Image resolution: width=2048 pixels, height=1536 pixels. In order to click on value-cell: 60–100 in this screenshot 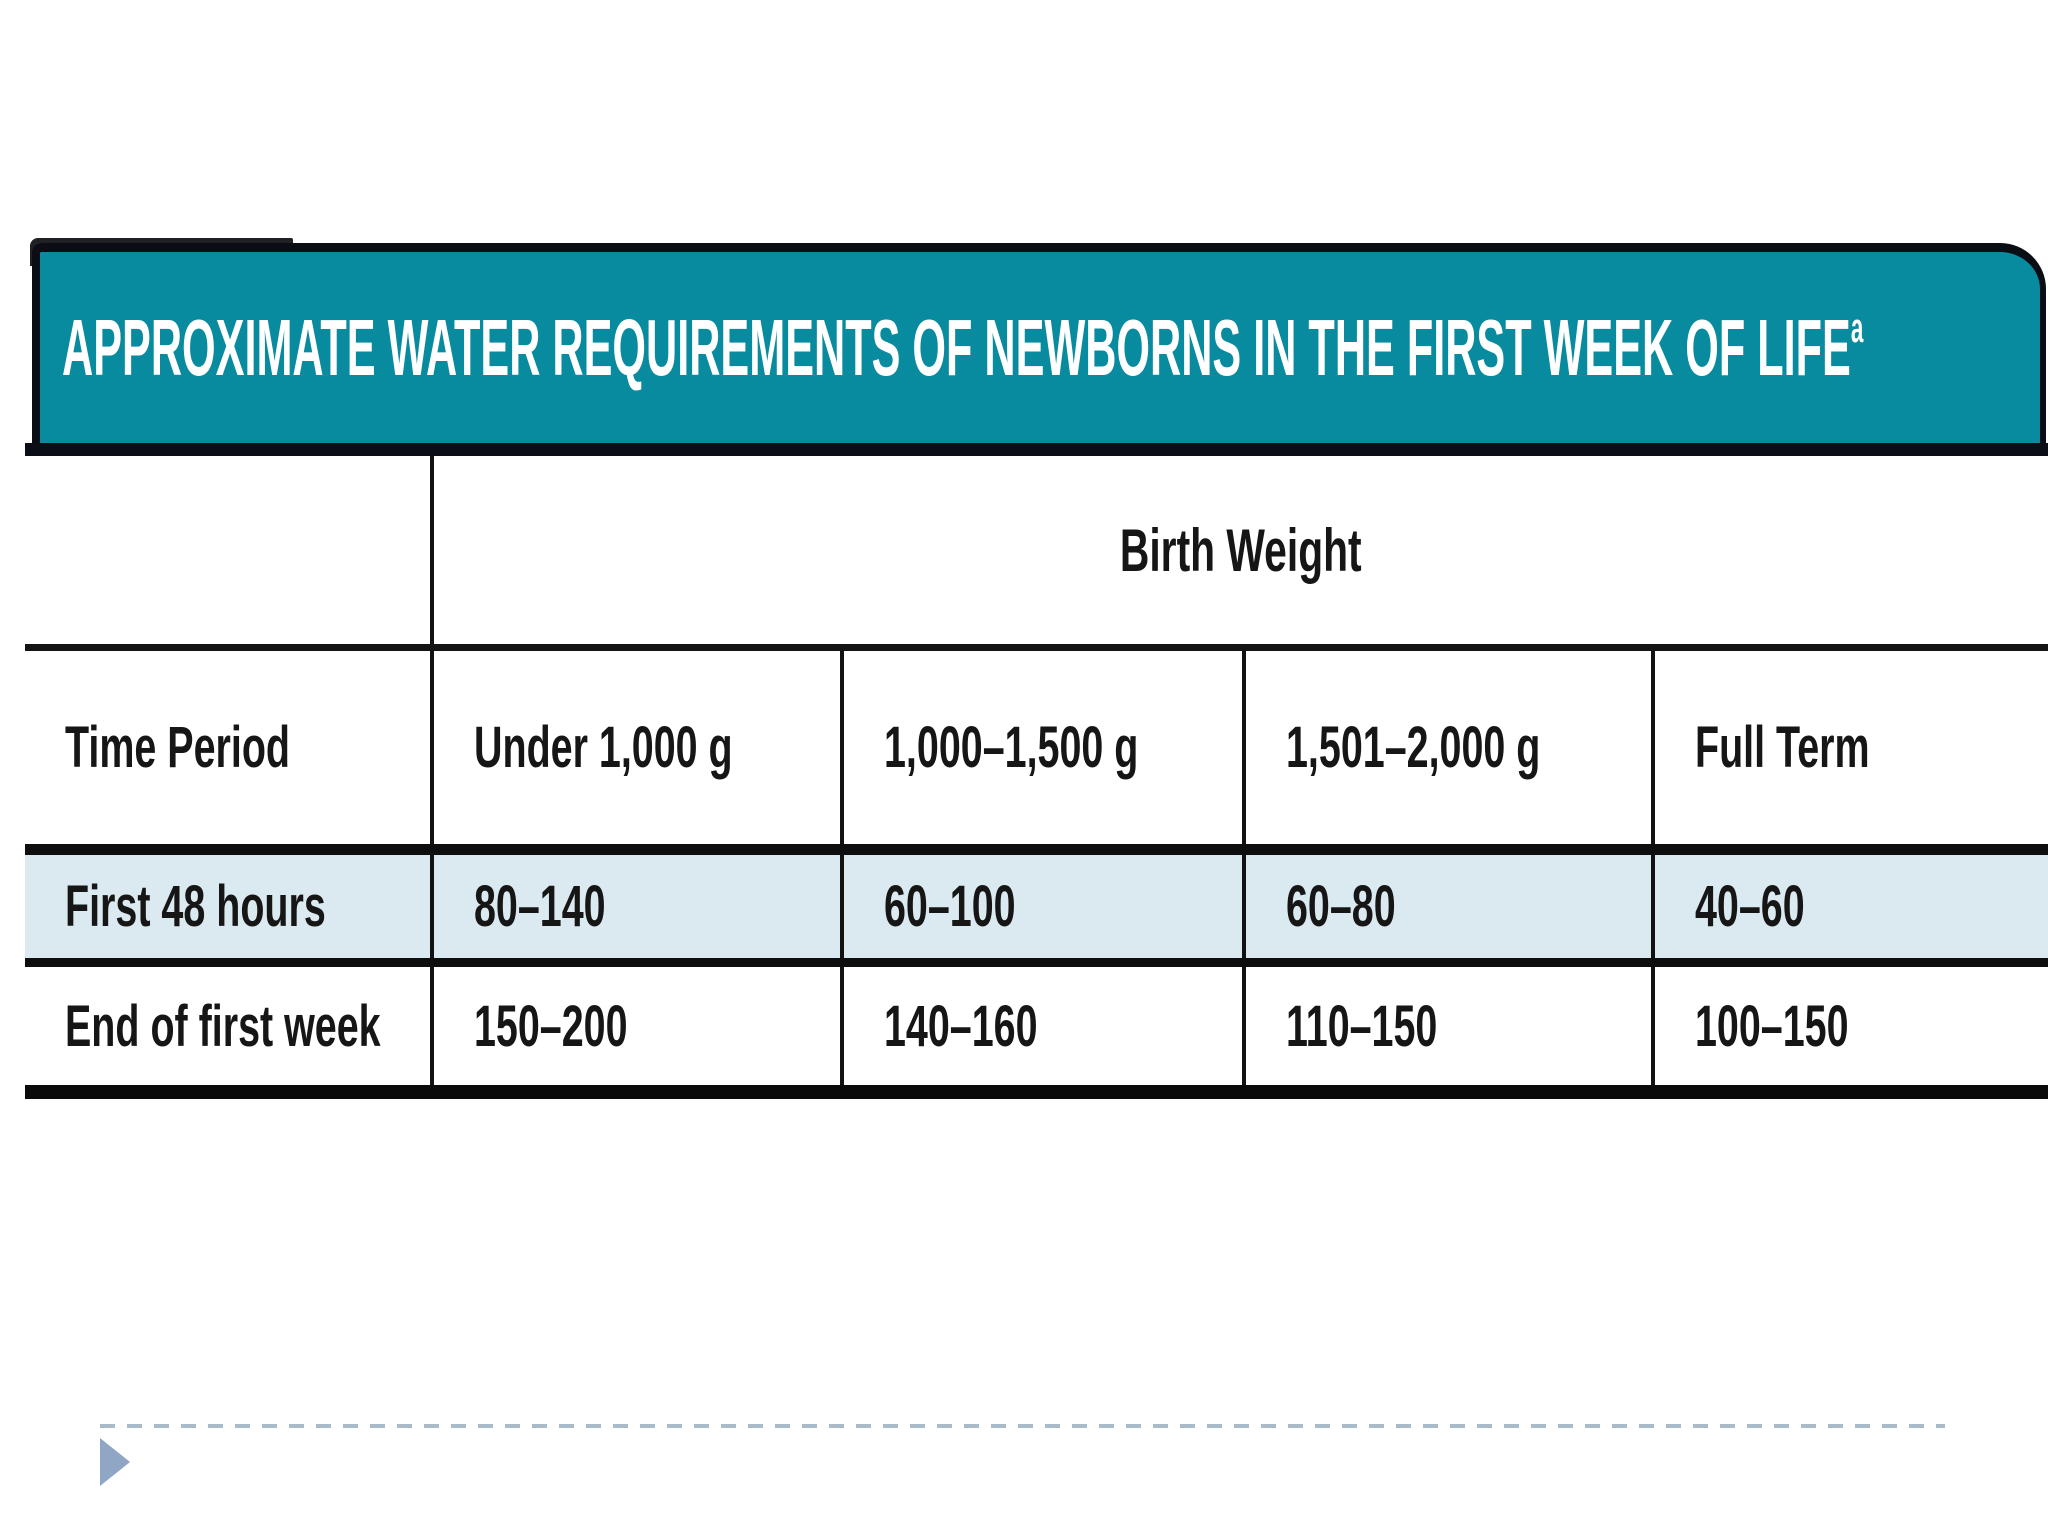, I will do `click(1041, 906)`.